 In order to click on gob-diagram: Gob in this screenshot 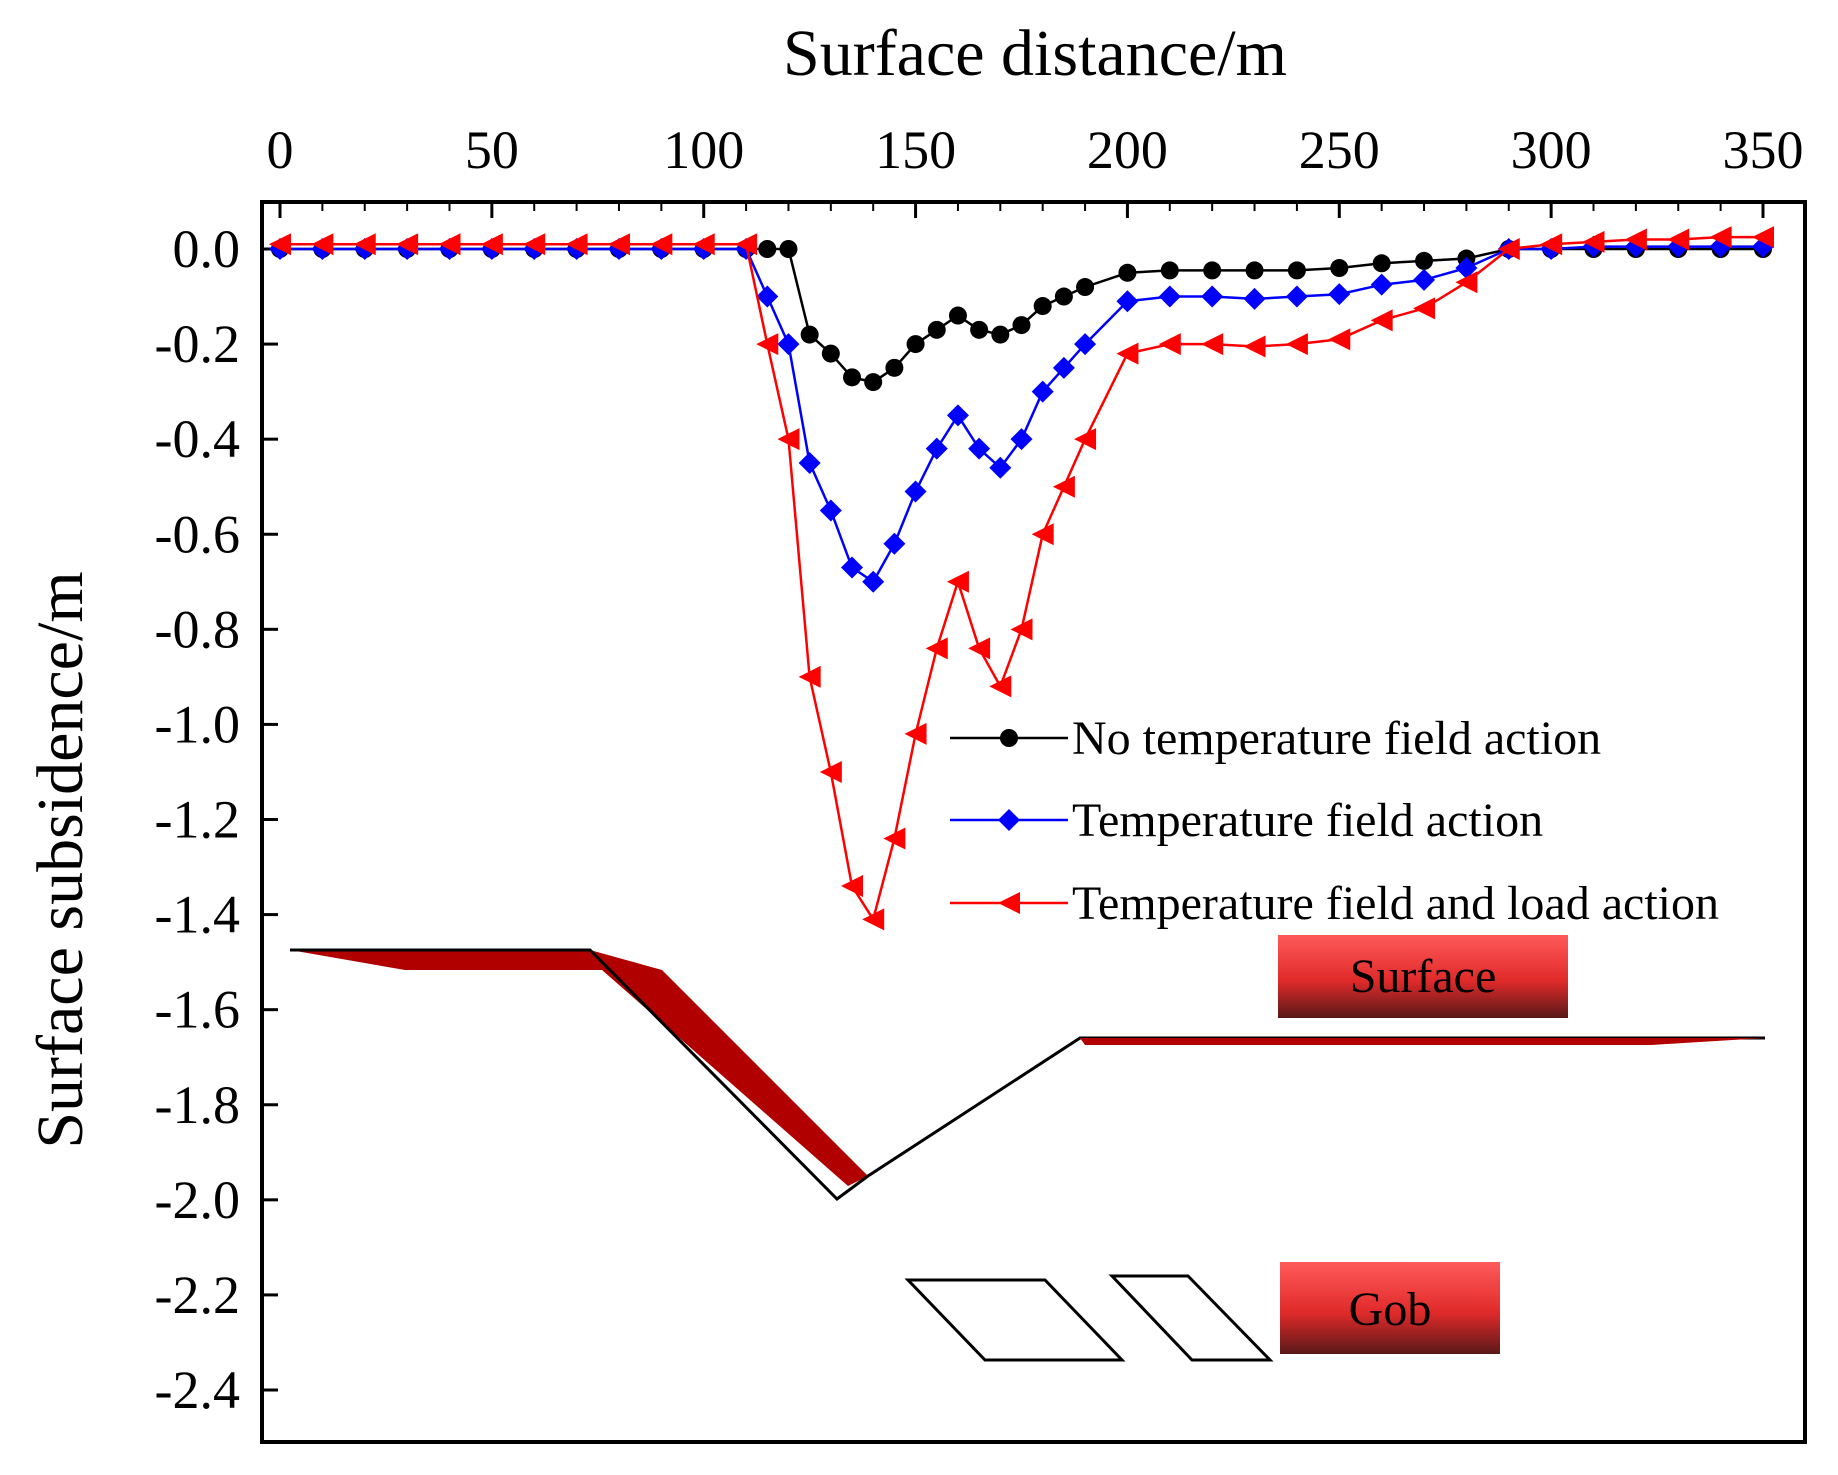, I will do `click(1202, 1312)`.